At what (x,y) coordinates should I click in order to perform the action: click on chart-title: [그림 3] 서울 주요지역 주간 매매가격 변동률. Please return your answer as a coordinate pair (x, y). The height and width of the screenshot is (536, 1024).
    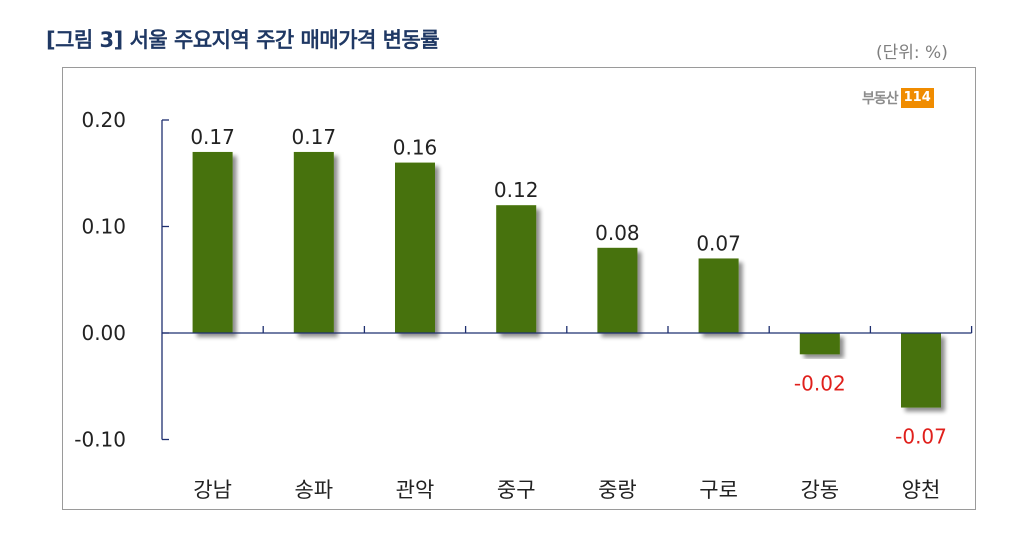
    Looking at the image, I should click on (243, 40).